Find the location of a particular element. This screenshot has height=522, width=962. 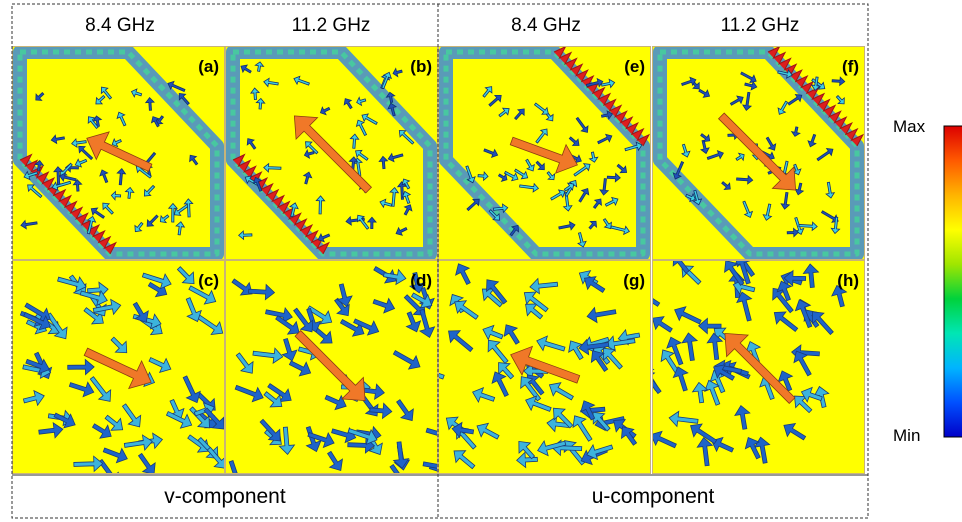

panel-label: (e) is located at coordinates (634, 66).